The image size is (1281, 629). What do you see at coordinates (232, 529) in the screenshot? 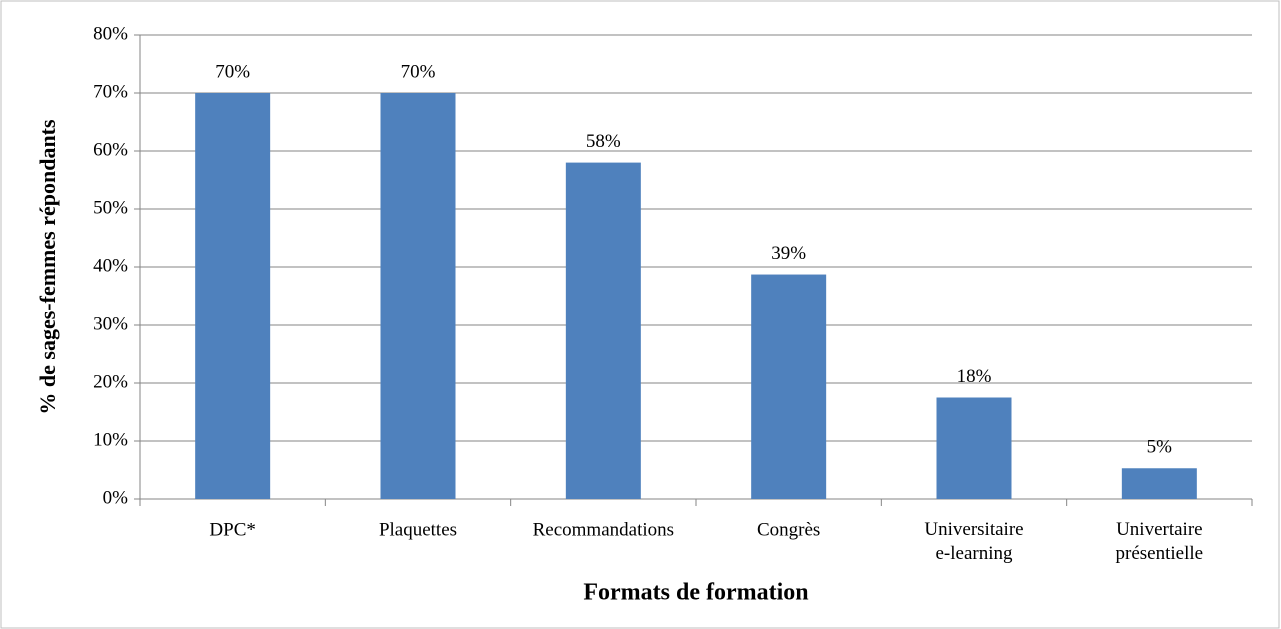
I see `x-tick-label: DPC*` at bounding box center [232, 529].